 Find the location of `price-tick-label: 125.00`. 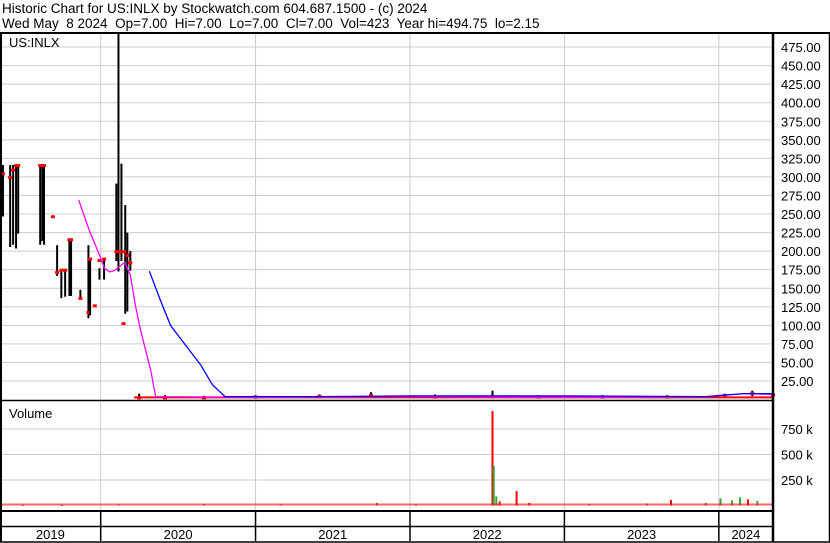

price-tick-label: 125.00 is located at coordinates (801, 307).